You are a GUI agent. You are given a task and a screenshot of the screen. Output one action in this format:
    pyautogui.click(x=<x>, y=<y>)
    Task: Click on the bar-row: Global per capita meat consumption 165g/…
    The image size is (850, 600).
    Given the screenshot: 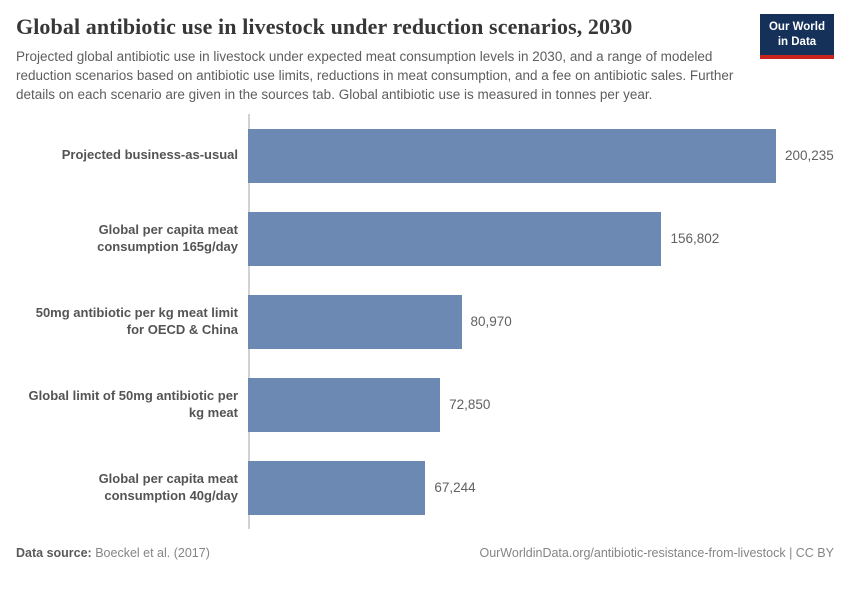 What is the action you would take?
    pyautogui.click(x=425, y=238)
    